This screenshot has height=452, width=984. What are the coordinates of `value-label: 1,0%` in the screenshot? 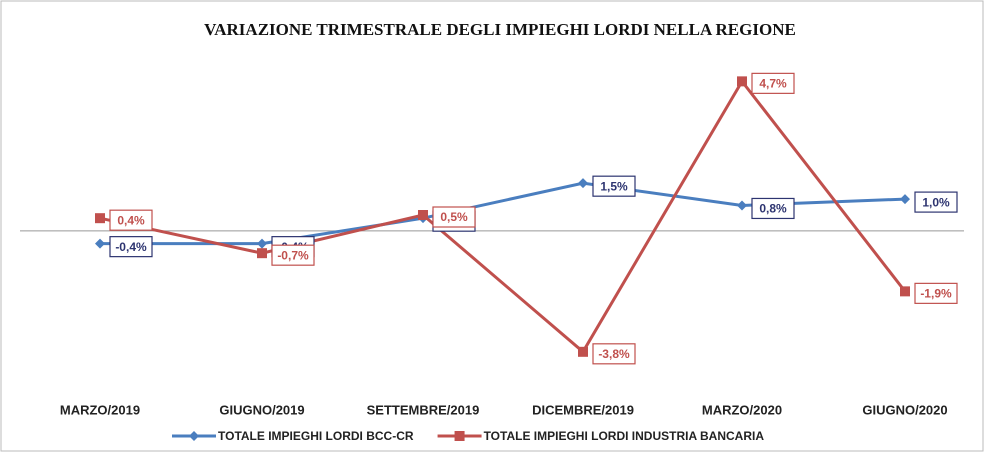 It's located at (936, 202).